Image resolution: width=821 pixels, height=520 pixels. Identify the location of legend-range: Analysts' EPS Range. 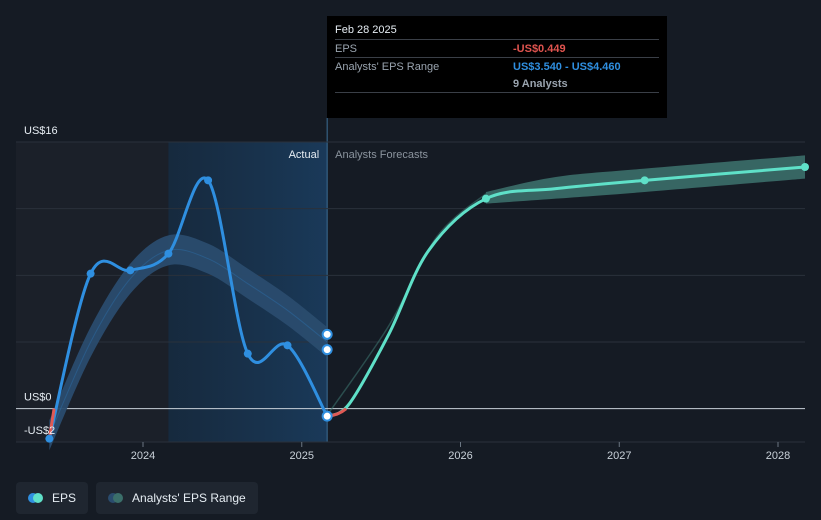
(177, 498).